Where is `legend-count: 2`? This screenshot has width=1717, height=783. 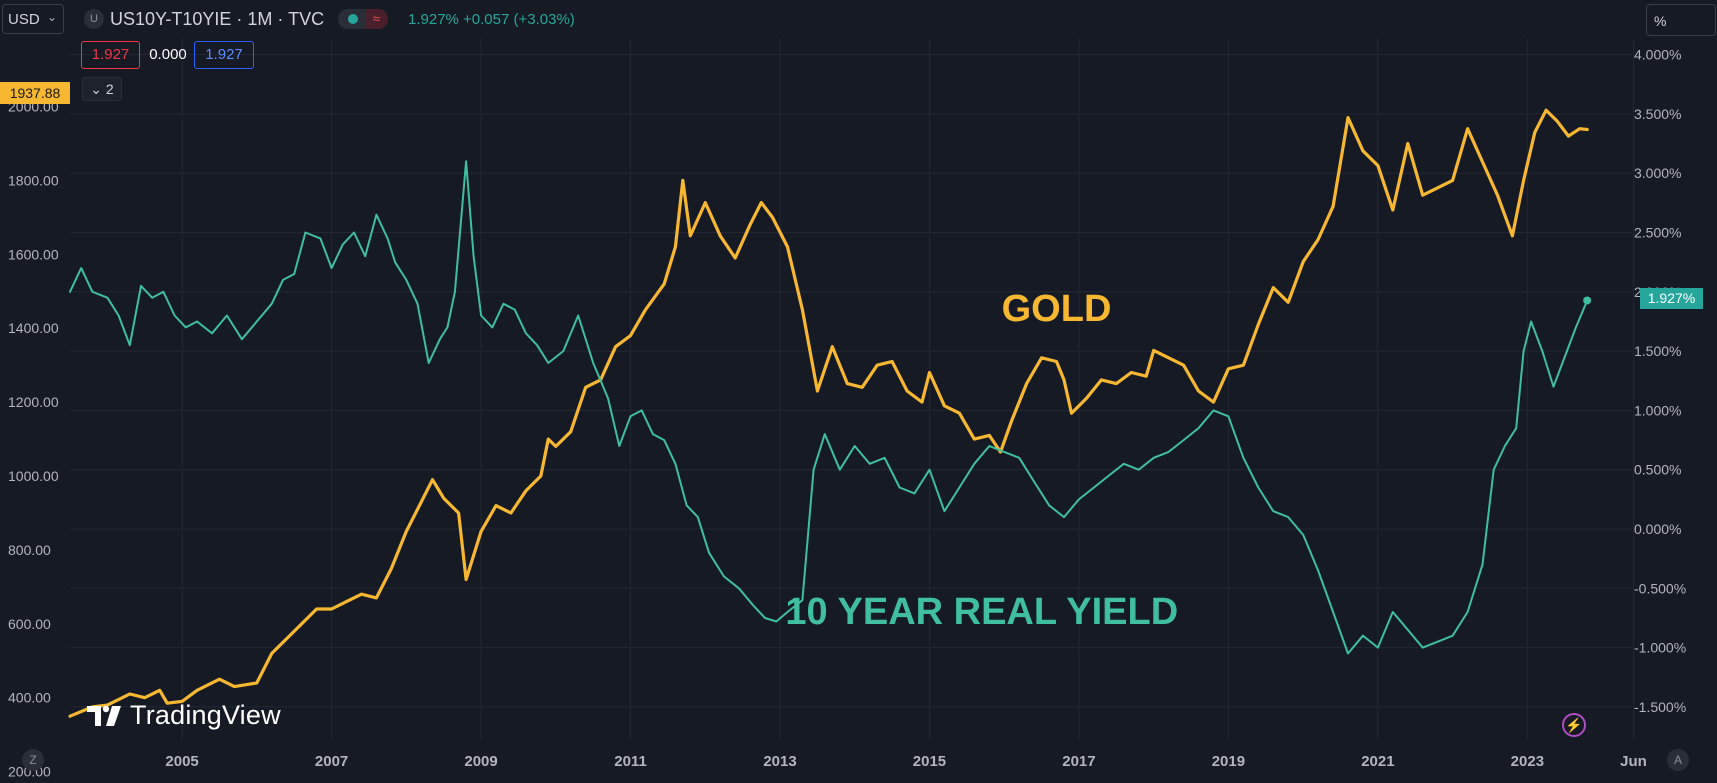 legend-count: 2 is located at coordinates (109, 89).